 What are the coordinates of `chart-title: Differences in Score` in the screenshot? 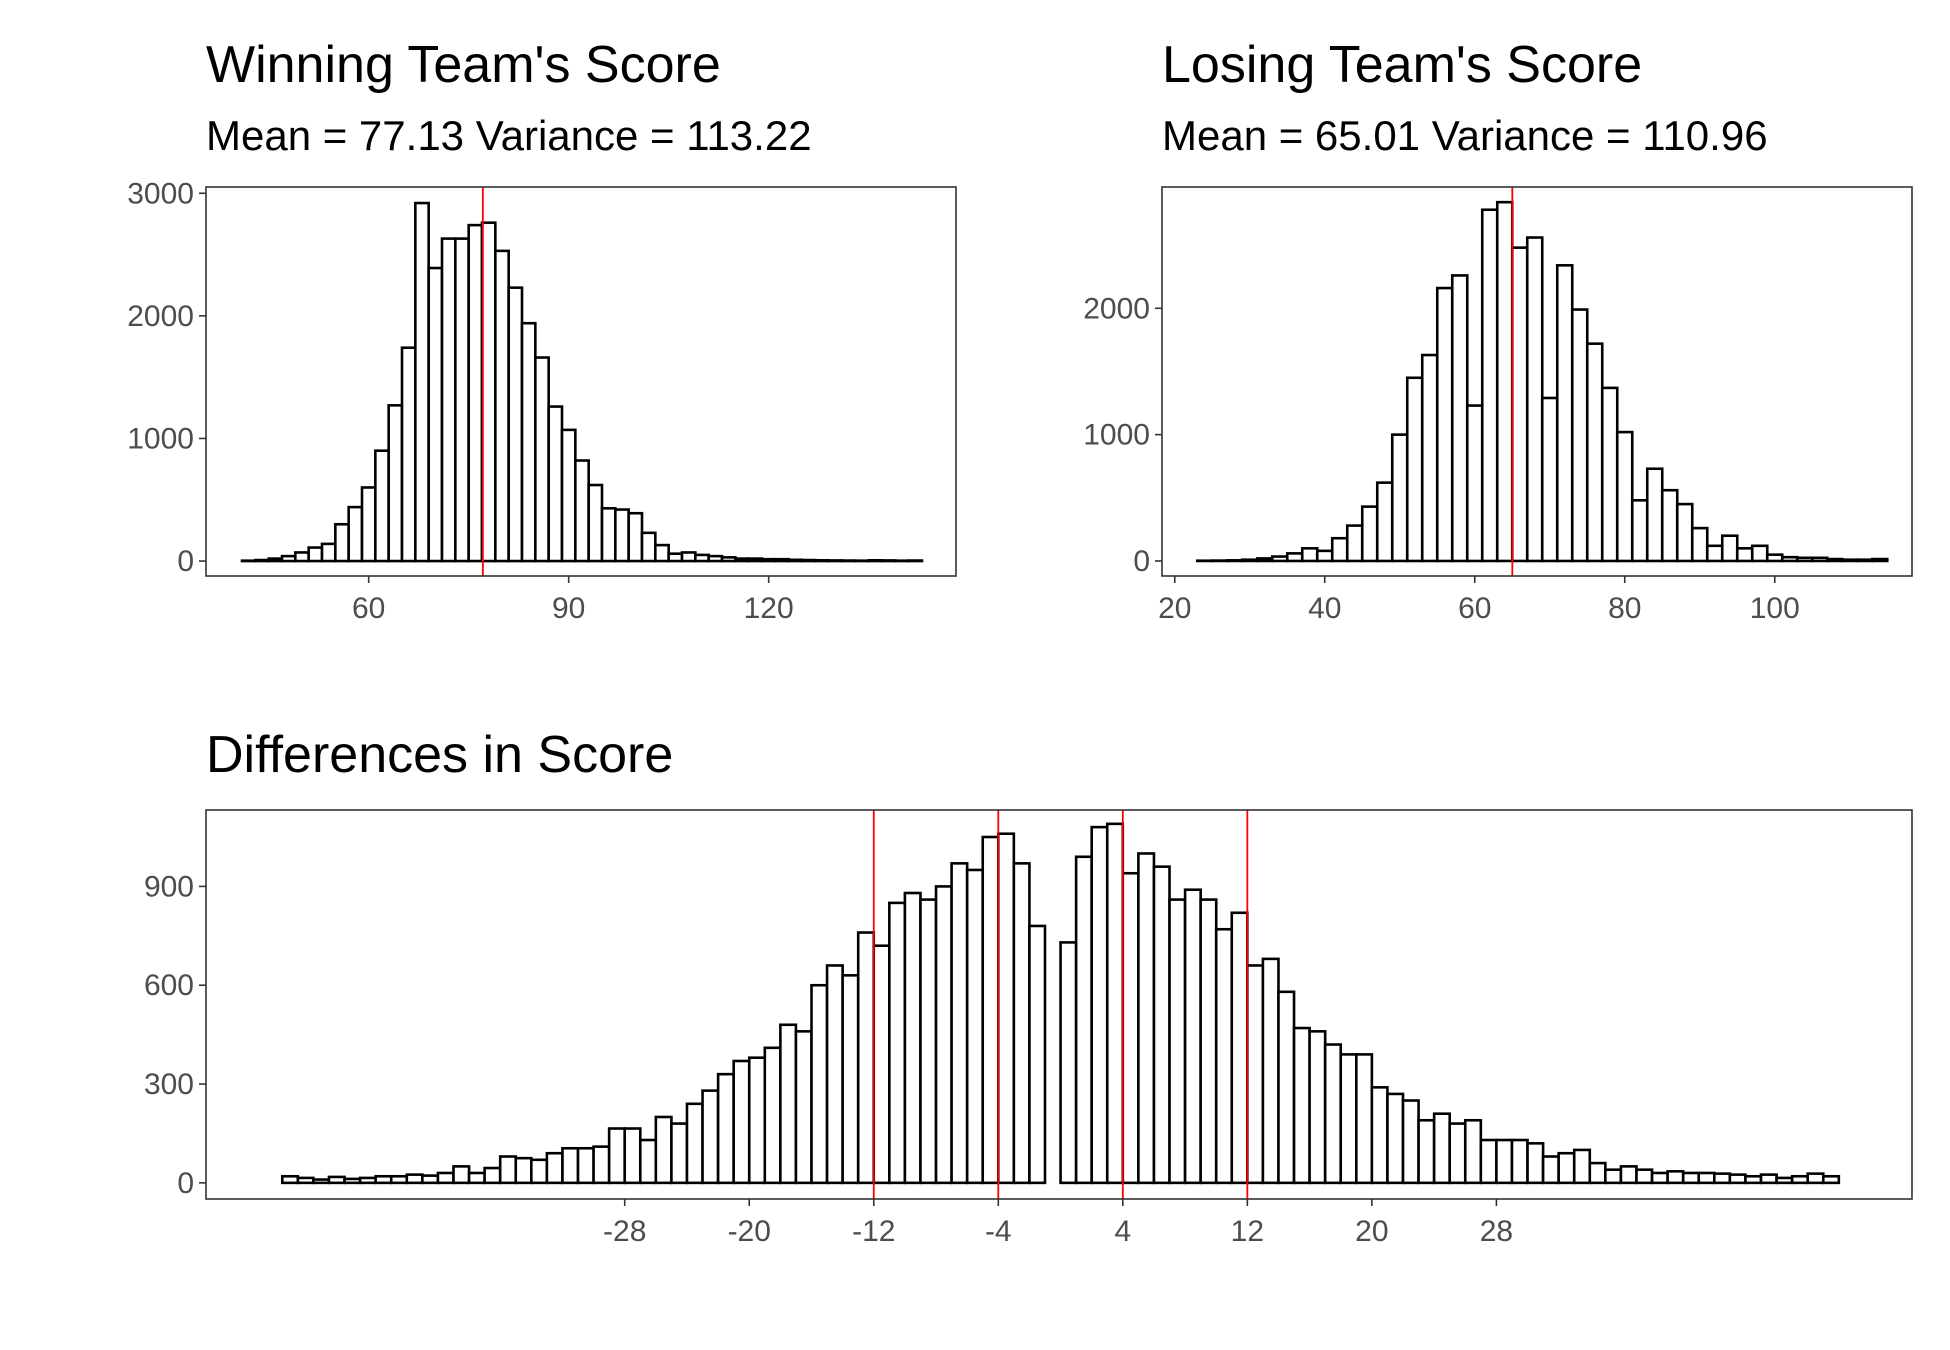 It's located at (439, 755).